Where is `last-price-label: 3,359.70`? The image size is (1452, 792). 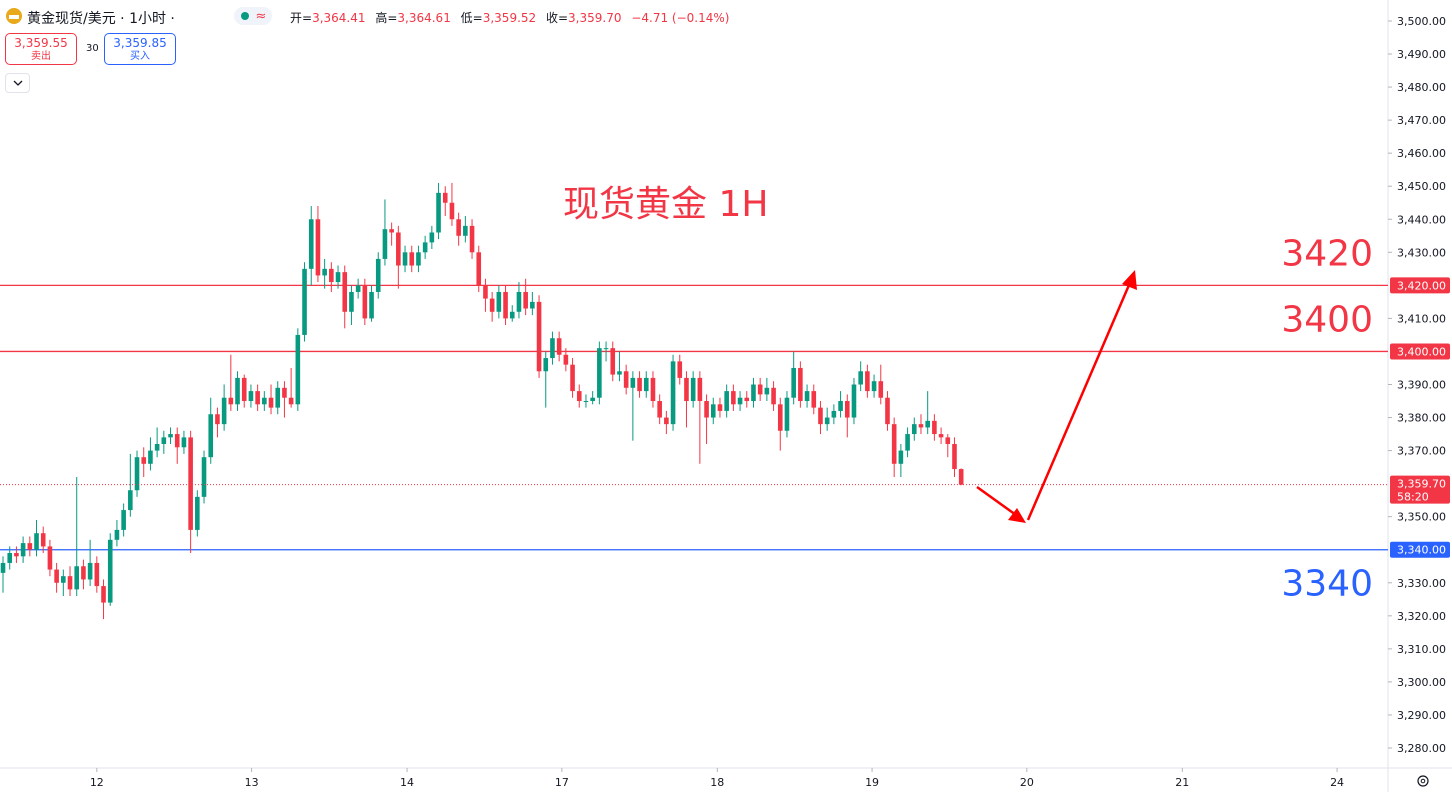
last-price-label: 3,359.70 is located at coordinates (1421, 484).